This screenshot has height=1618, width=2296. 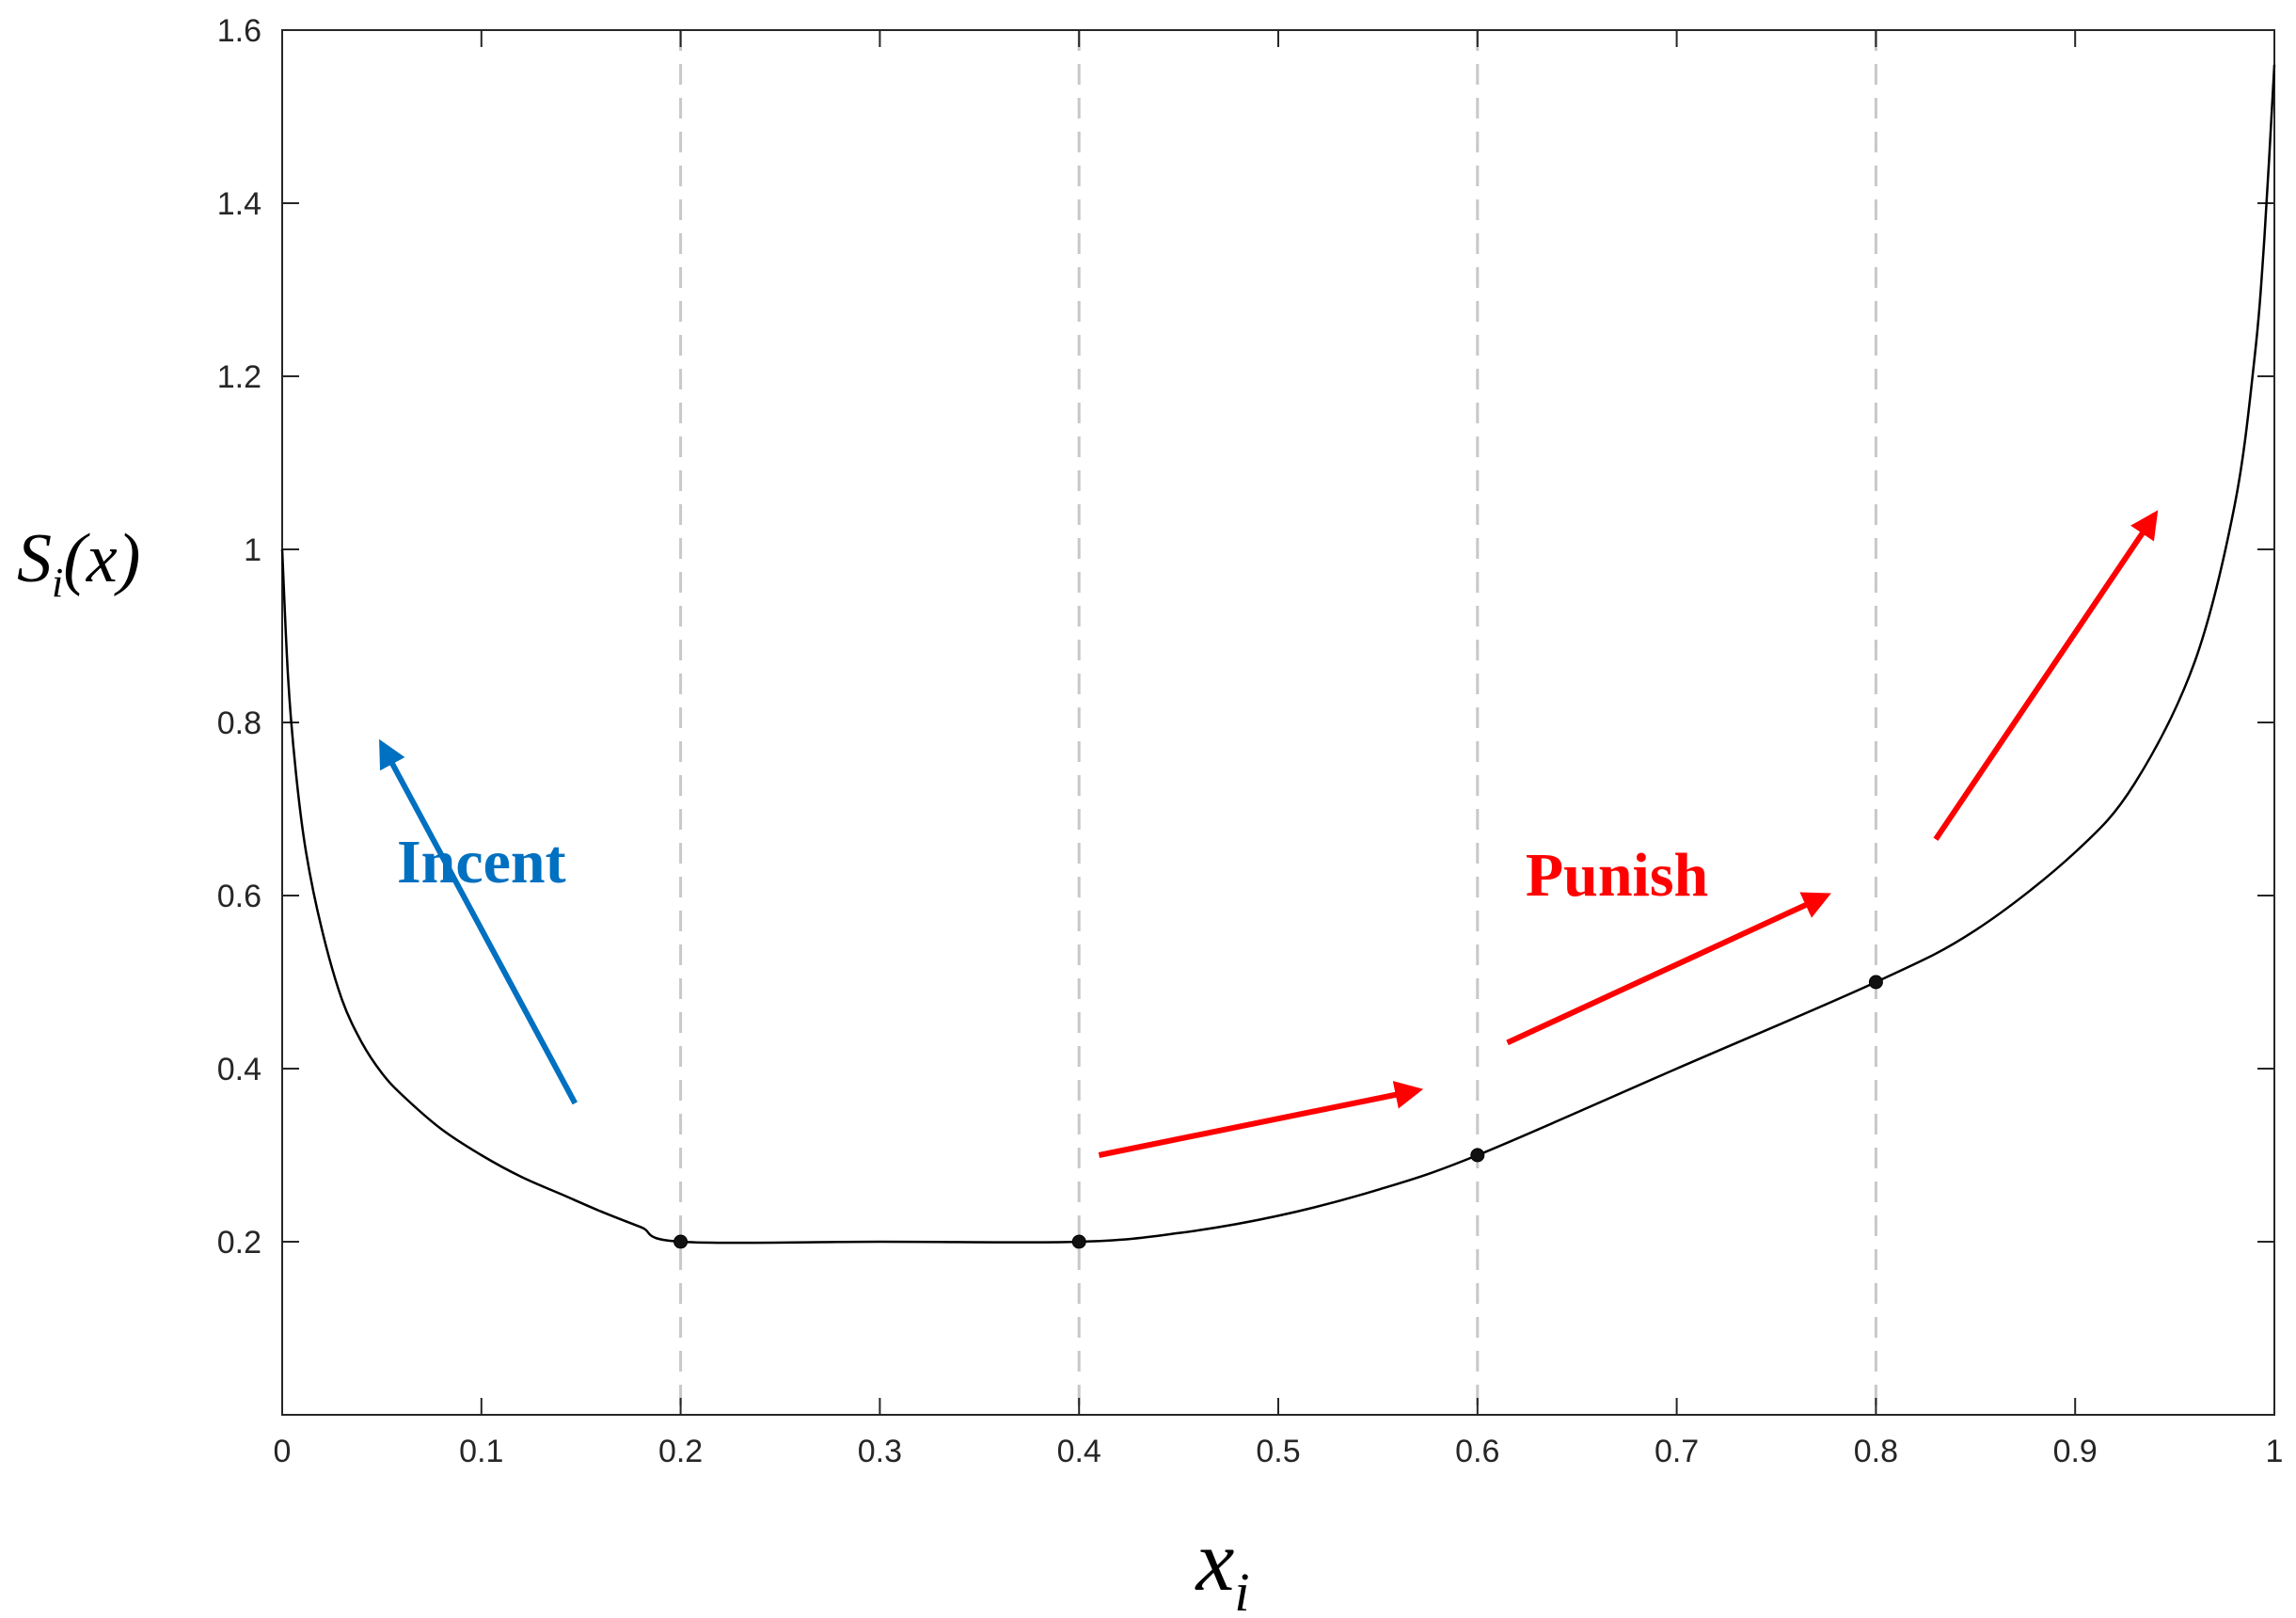 I want to click on x-tick-label-3: 0.3, so click(x=880, y=1451).